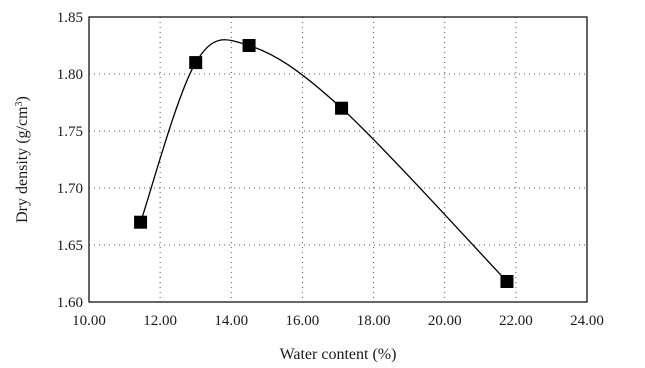  Describe the element at coordinates (338, 321) in the screenshot. I see `x-tick-labels: 10.00 12.00 14.00 16.00 18.00 20.00 22.00 24.00` at that location.